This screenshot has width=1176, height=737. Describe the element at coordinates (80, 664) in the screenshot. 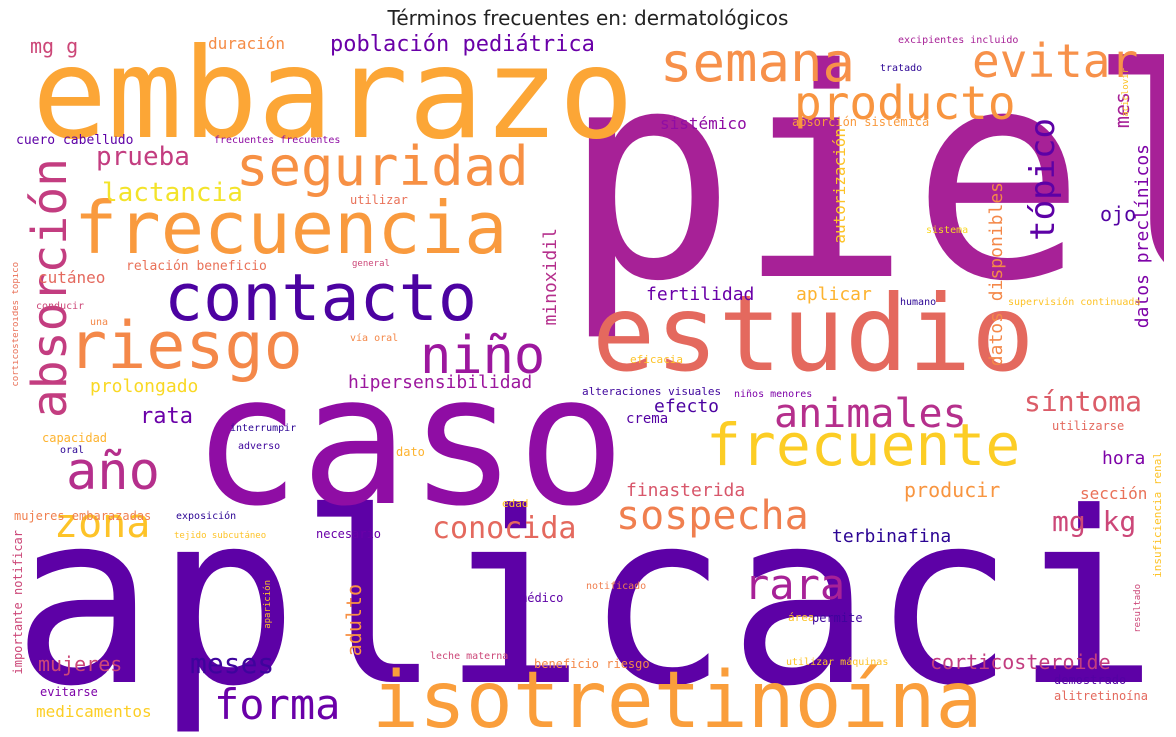

I see `word-mujeres: mujeres` at that location.